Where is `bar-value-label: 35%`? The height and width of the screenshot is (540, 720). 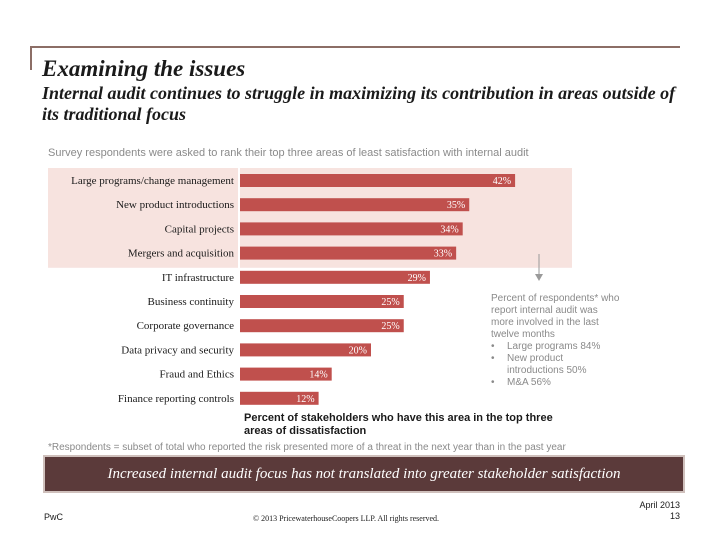 bar-value-label: 35% is located at coordinates (456, 205).